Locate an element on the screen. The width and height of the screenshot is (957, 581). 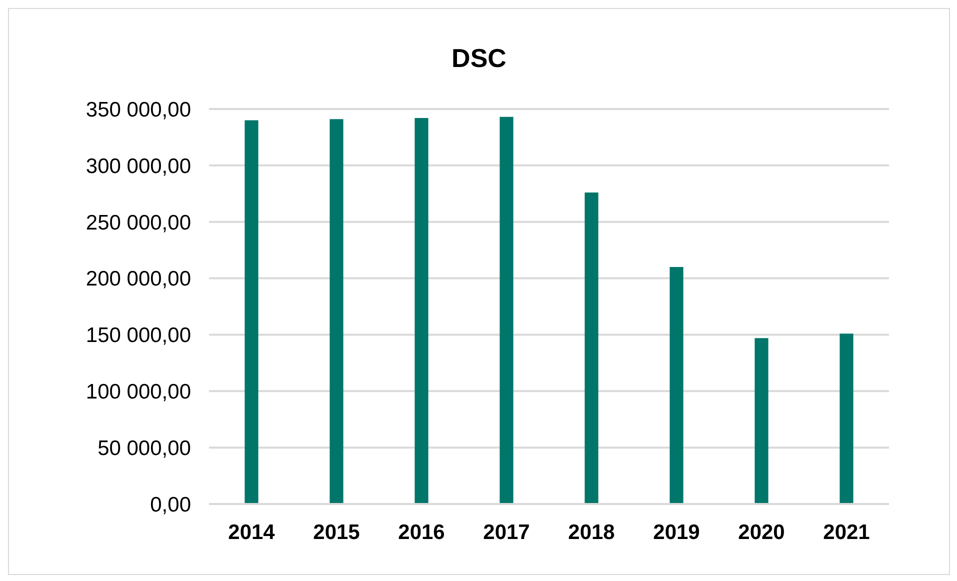
y-tick-label: 350 000,00 is located at coordinates (138, 110).